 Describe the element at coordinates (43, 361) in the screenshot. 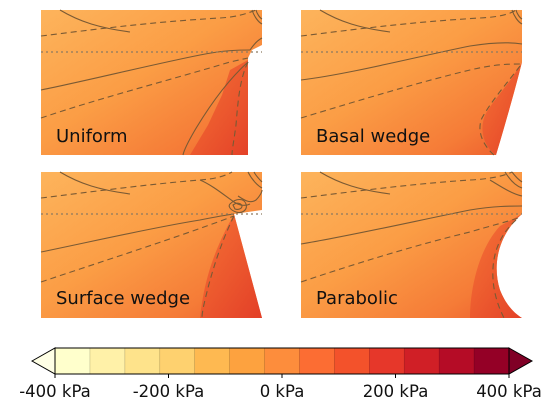

I see `colorbar-extend-min` at that location.